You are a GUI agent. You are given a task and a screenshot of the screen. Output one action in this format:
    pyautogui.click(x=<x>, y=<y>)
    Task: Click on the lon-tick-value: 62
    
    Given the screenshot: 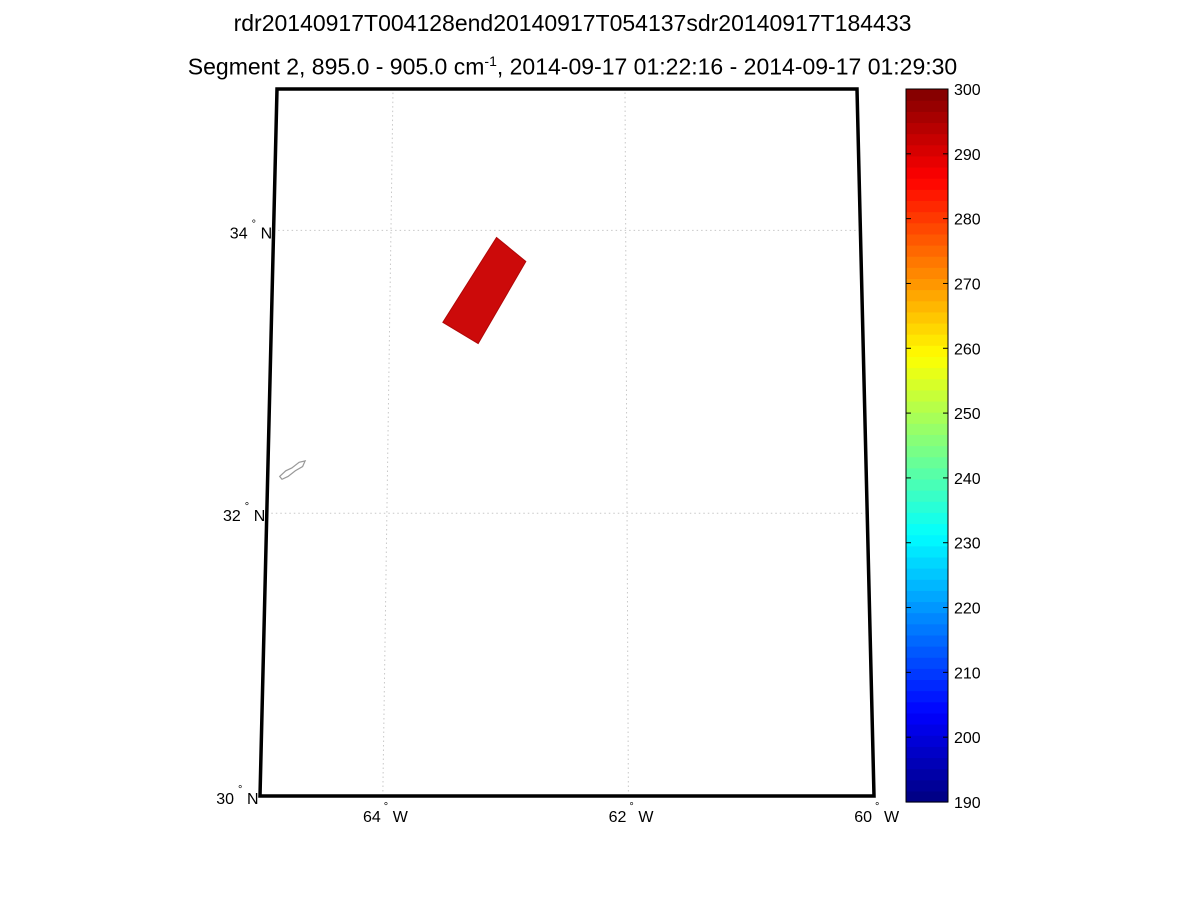 What is the action you would take?
    pyautogui.click(x=618, y=817)
    